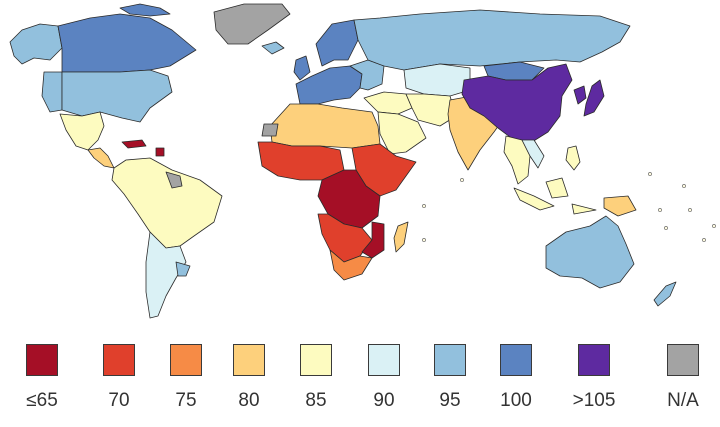 The image size is (720, 427). I want to click on region-papua, so click(620, 206).